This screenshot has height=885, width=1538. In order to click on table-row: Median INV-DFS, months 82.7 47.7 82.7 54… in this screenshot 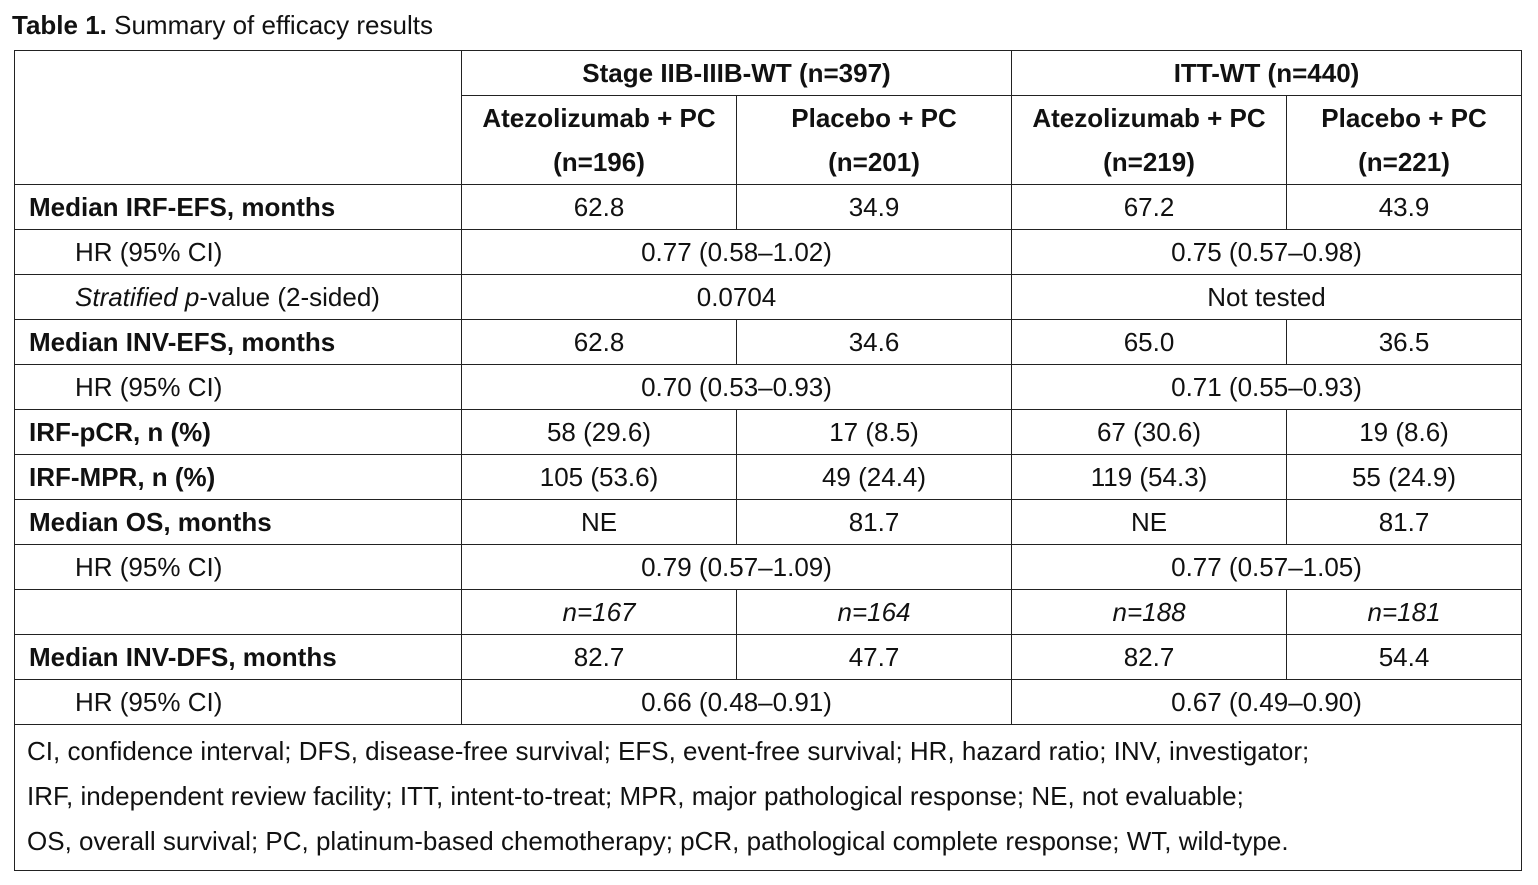, I will do `click(768, 657)`.